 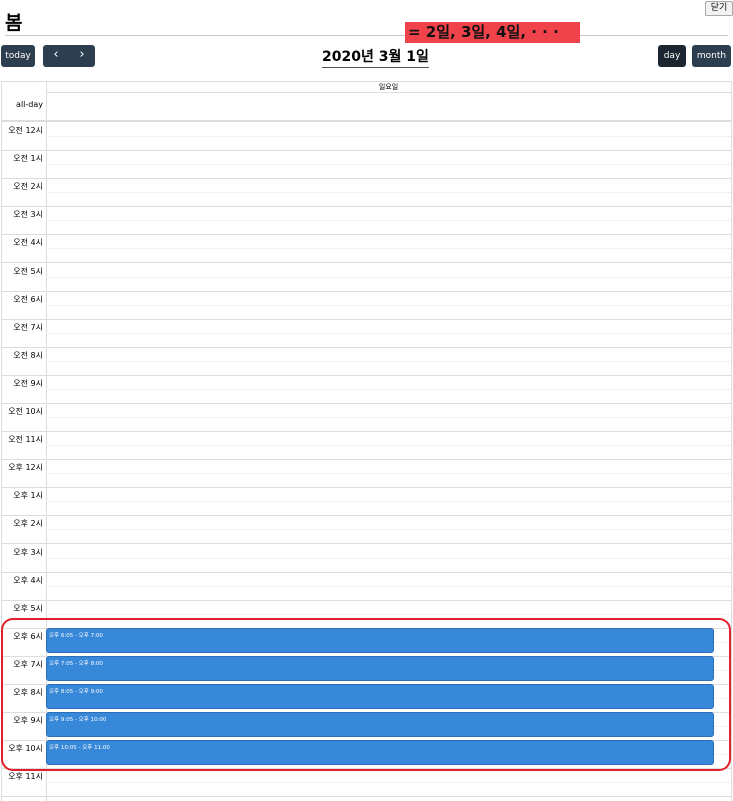 I want to click on time-slot-label: 오후 1시, so click(x=28, y=496).